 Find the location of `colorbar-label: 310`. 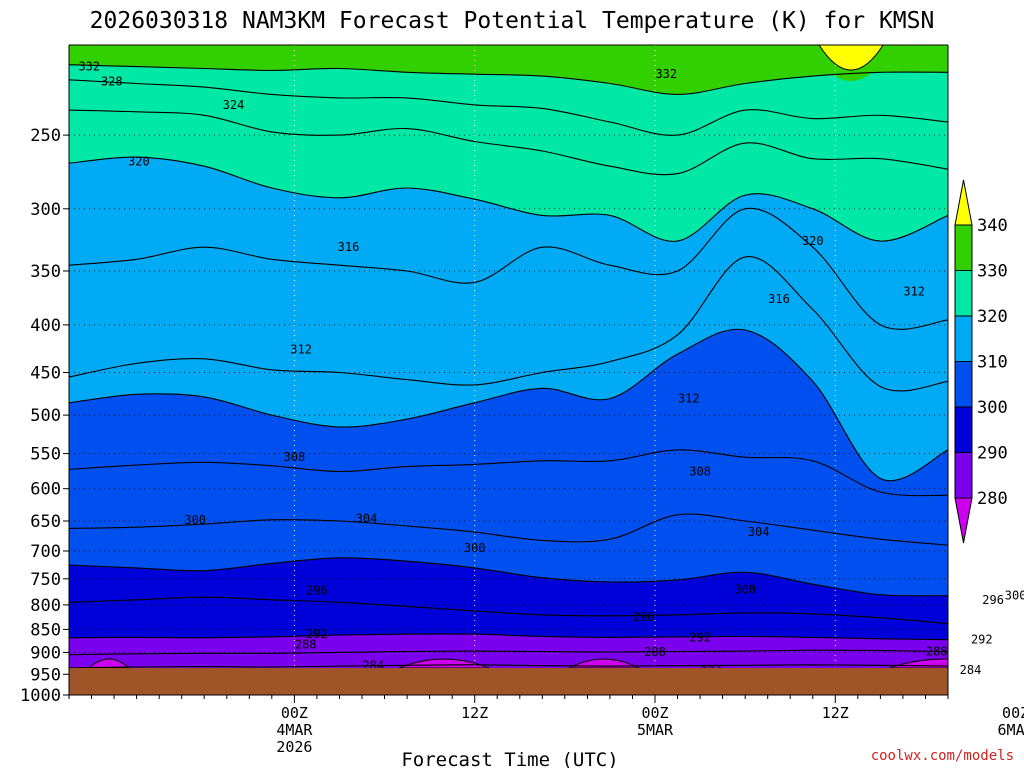

colorbar-label: 310 is located at coordinates (992, 363).